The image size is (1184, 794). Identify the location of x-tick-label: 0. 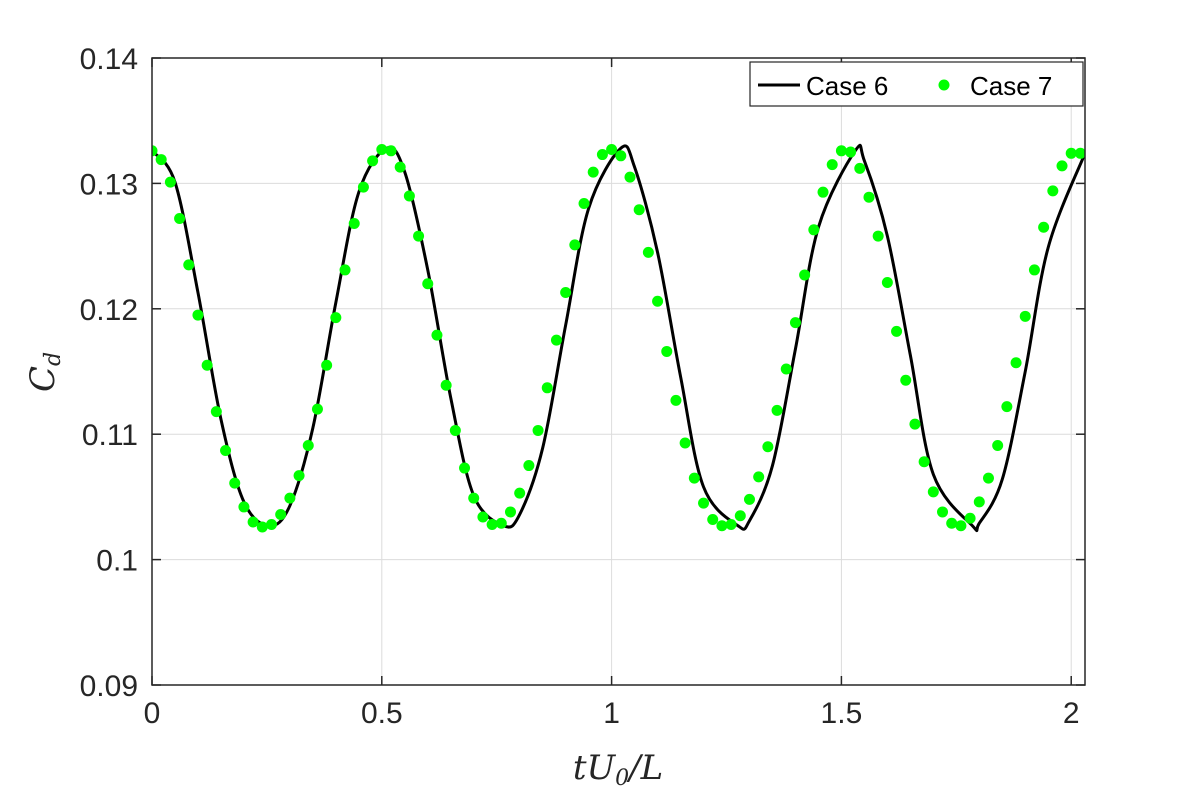
(152, 713).